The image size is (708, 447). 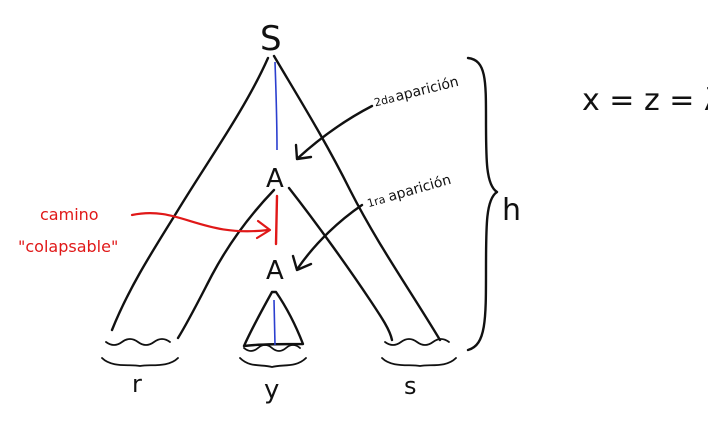 What do you see at coordinates (335, 132) in the screenshot?
I see `arrow-second-occurrence` at bounding box center [335, 132].